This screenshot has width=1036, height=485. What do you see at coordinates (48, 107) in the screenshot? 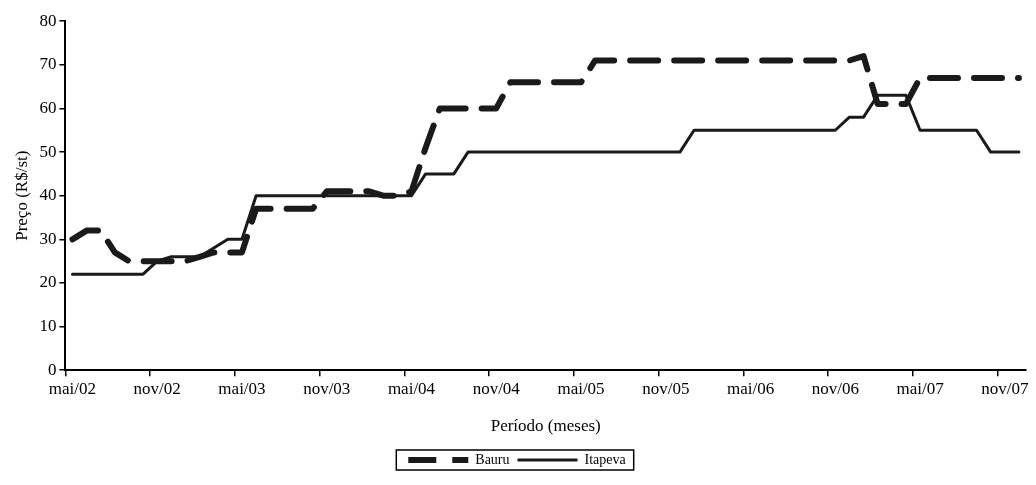
I see `y-tick-label: 60` at bounding box center [48, 107].